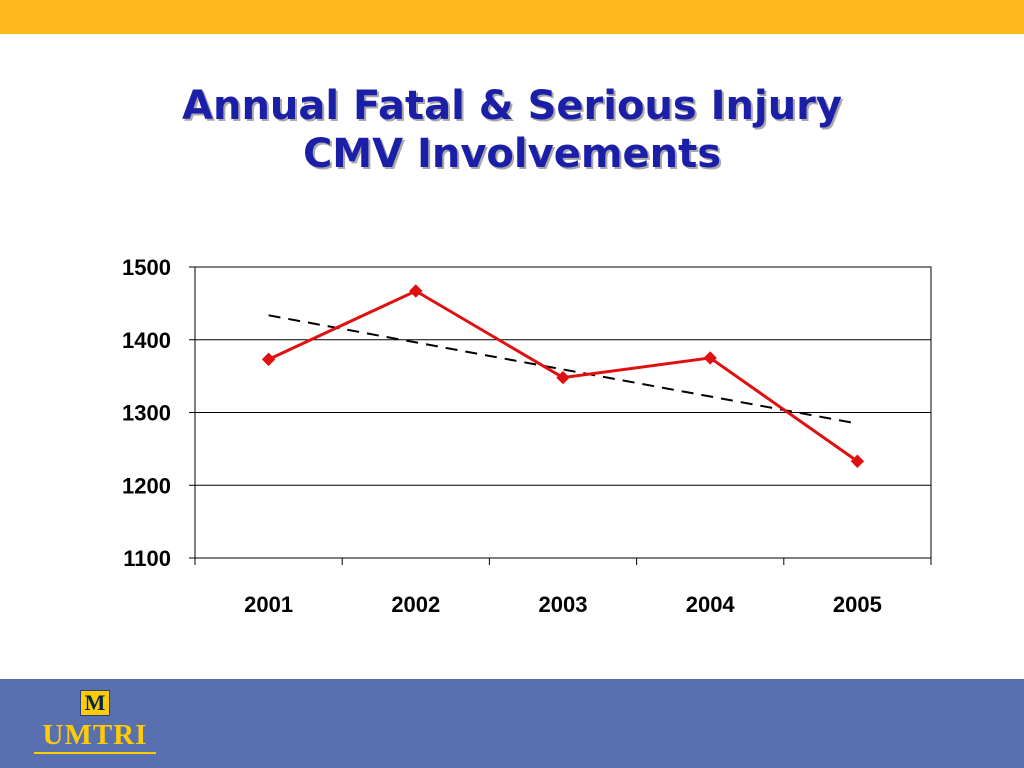 This screenshot has width=1024, height=768. What do you see at coordinates (146, 485) in the screenshot?
I see `y-tick-label: 1200` at bounding box center [146, 485].